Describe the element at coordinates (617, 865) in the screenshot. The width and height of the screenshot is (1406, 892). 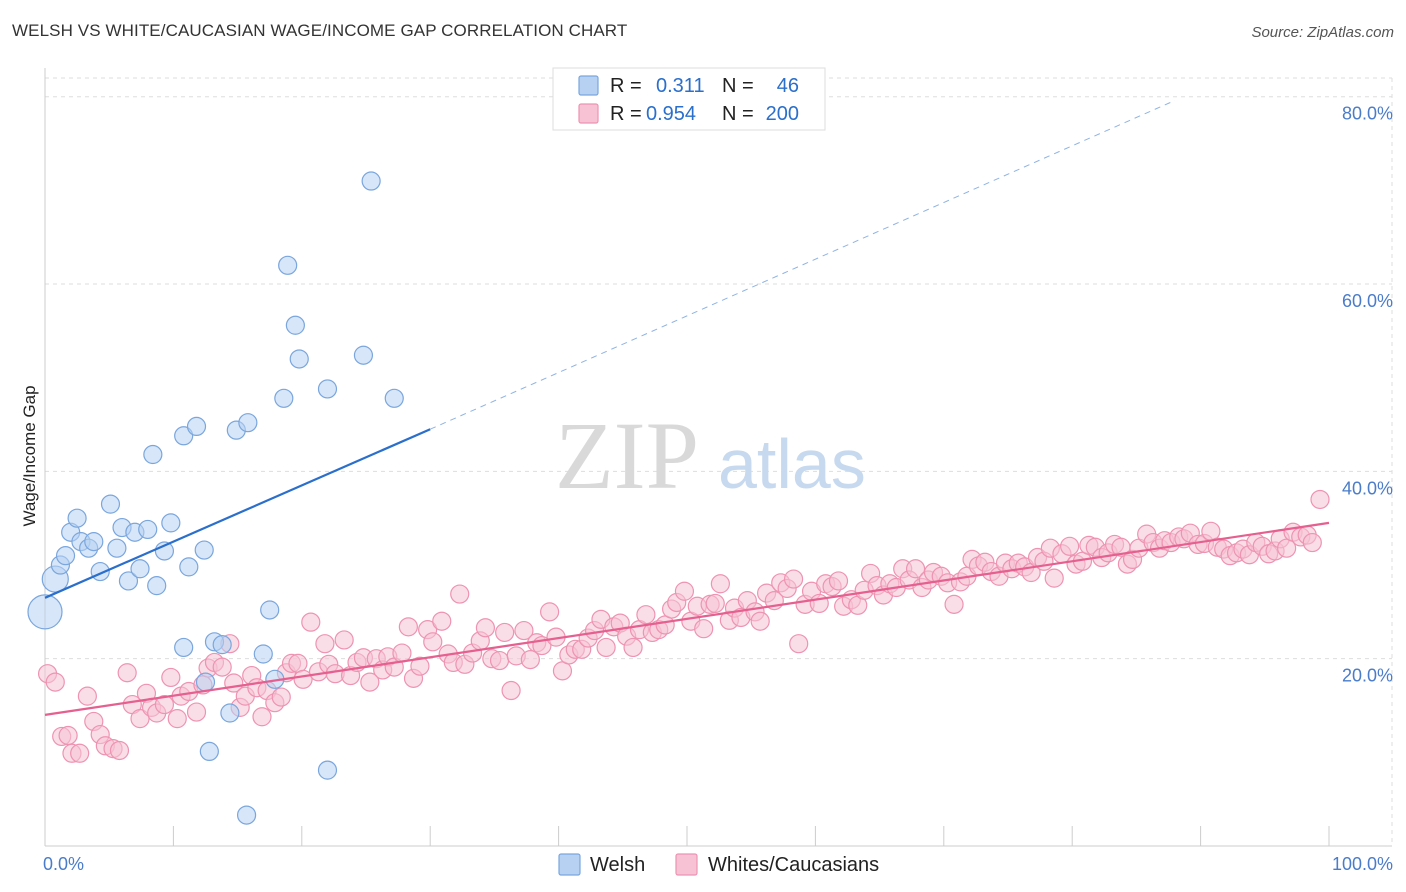
I see `legend-welsh-label: Welsh` at that location.